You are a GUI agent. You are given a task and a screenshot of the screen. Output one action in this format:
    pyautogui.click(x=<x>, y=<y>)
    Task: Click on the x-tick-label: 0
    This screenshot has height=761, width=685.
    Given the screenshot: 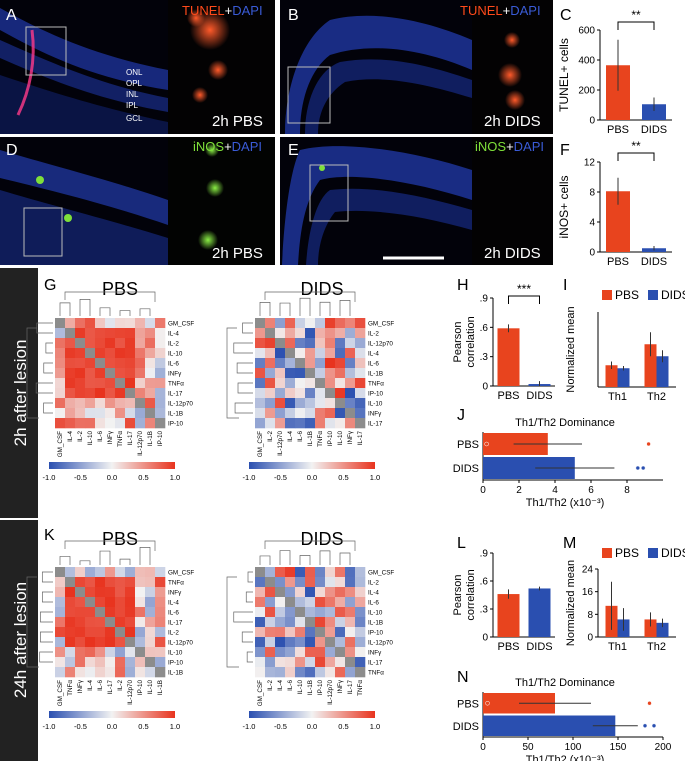 What is the action you would take?
    pyautogui.click(x=483, y=490)
    